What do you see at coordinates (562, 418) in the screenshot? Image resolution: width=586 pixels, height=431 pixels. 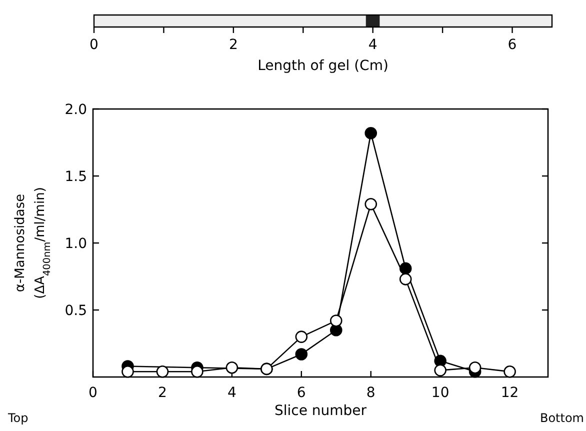 I see `text: Bottom` at bounding box center [562, 418].